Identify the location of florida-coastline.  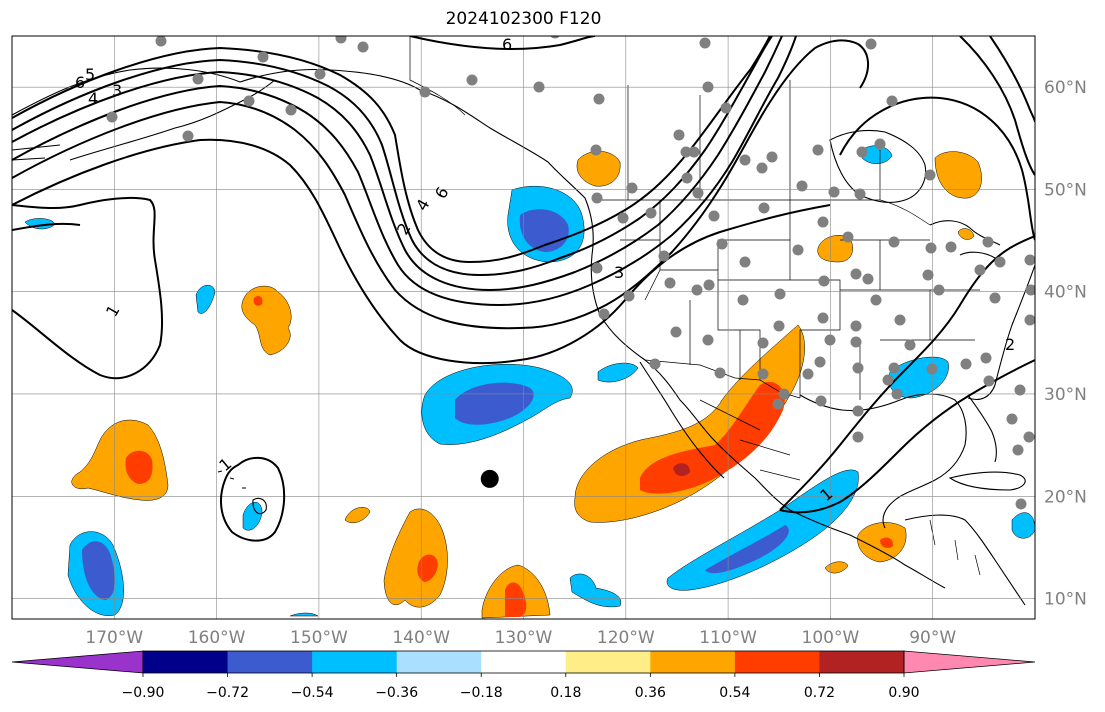
(982, 428).